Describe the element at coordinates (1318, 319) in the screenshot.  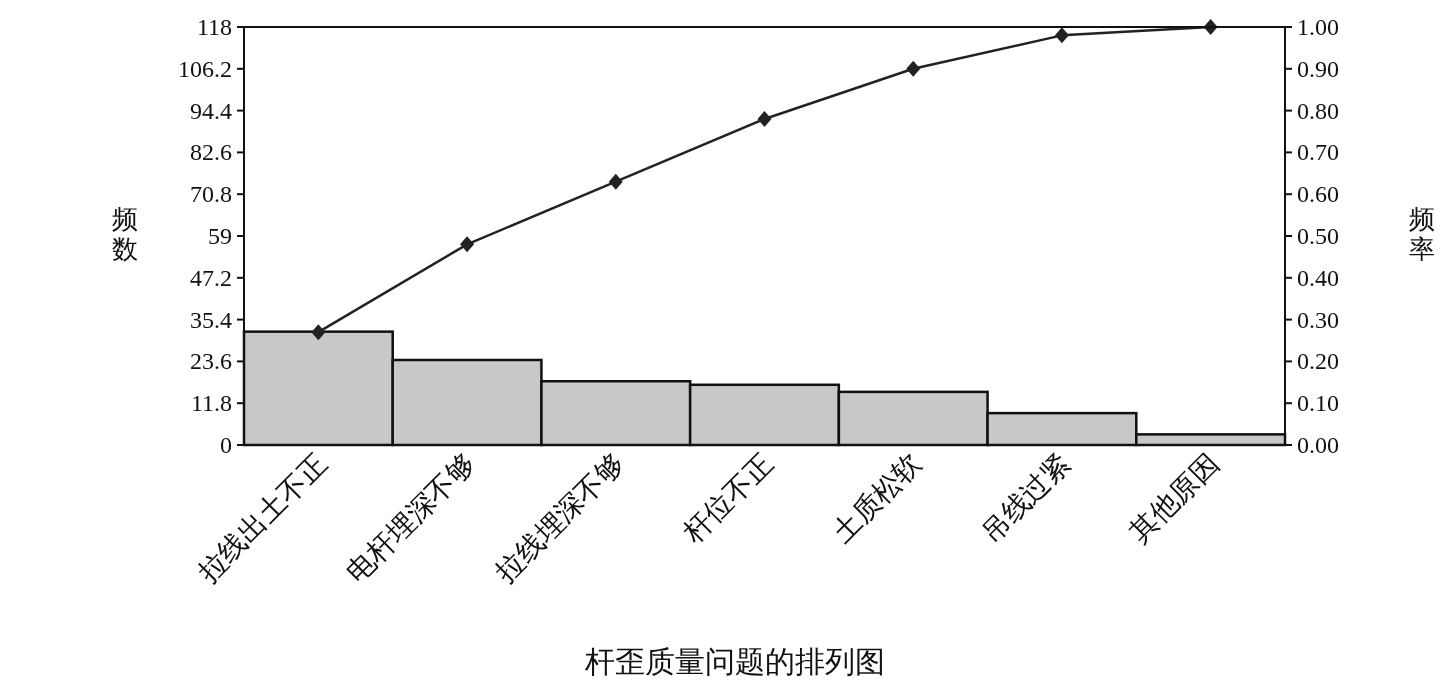
I see `y2-tick-label: 0.30` at that location.